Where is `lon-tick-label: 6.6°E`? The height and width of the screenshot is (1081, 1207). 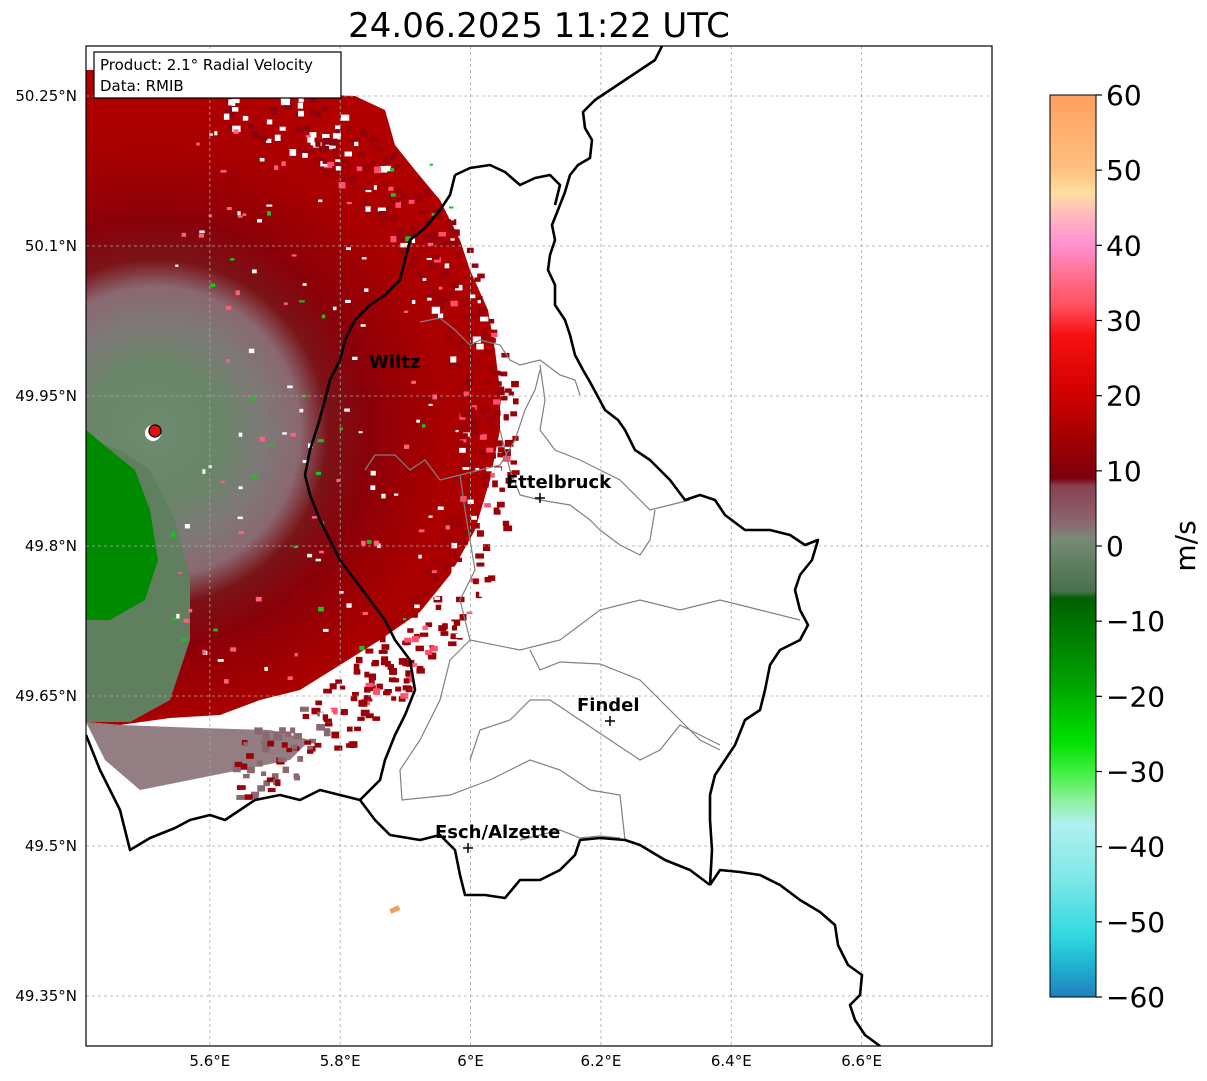 lon-tick-label: 6.6°E is located at coordinates (861, 1061).